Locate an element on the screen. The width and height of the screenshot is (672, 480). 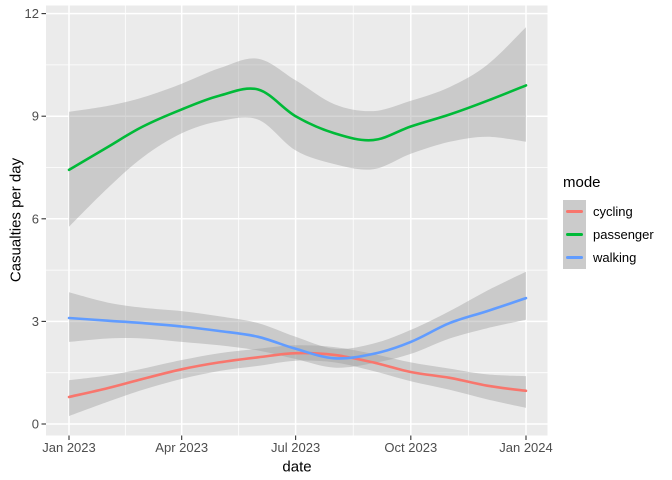
legend-key-line-walking is located at coordinates (574, 257).